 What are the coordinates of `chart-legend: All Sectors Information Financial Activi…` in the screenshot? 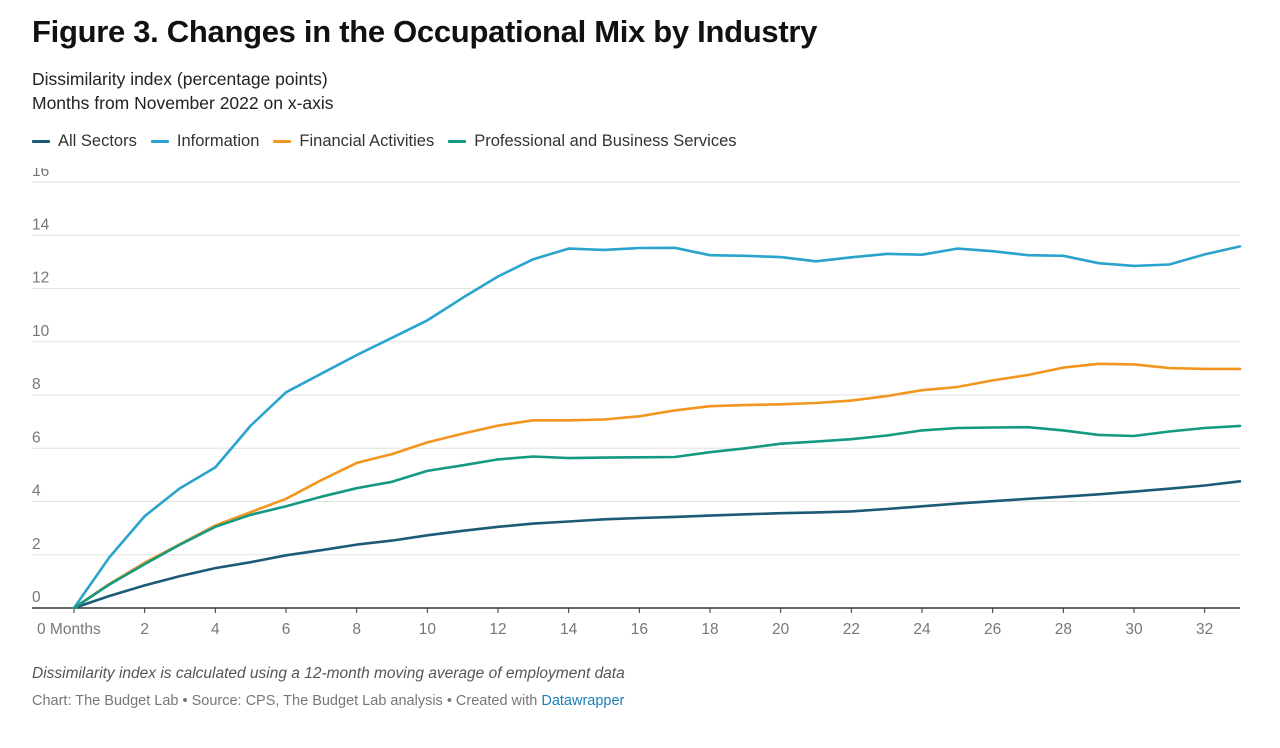 It's located at (384, 141).